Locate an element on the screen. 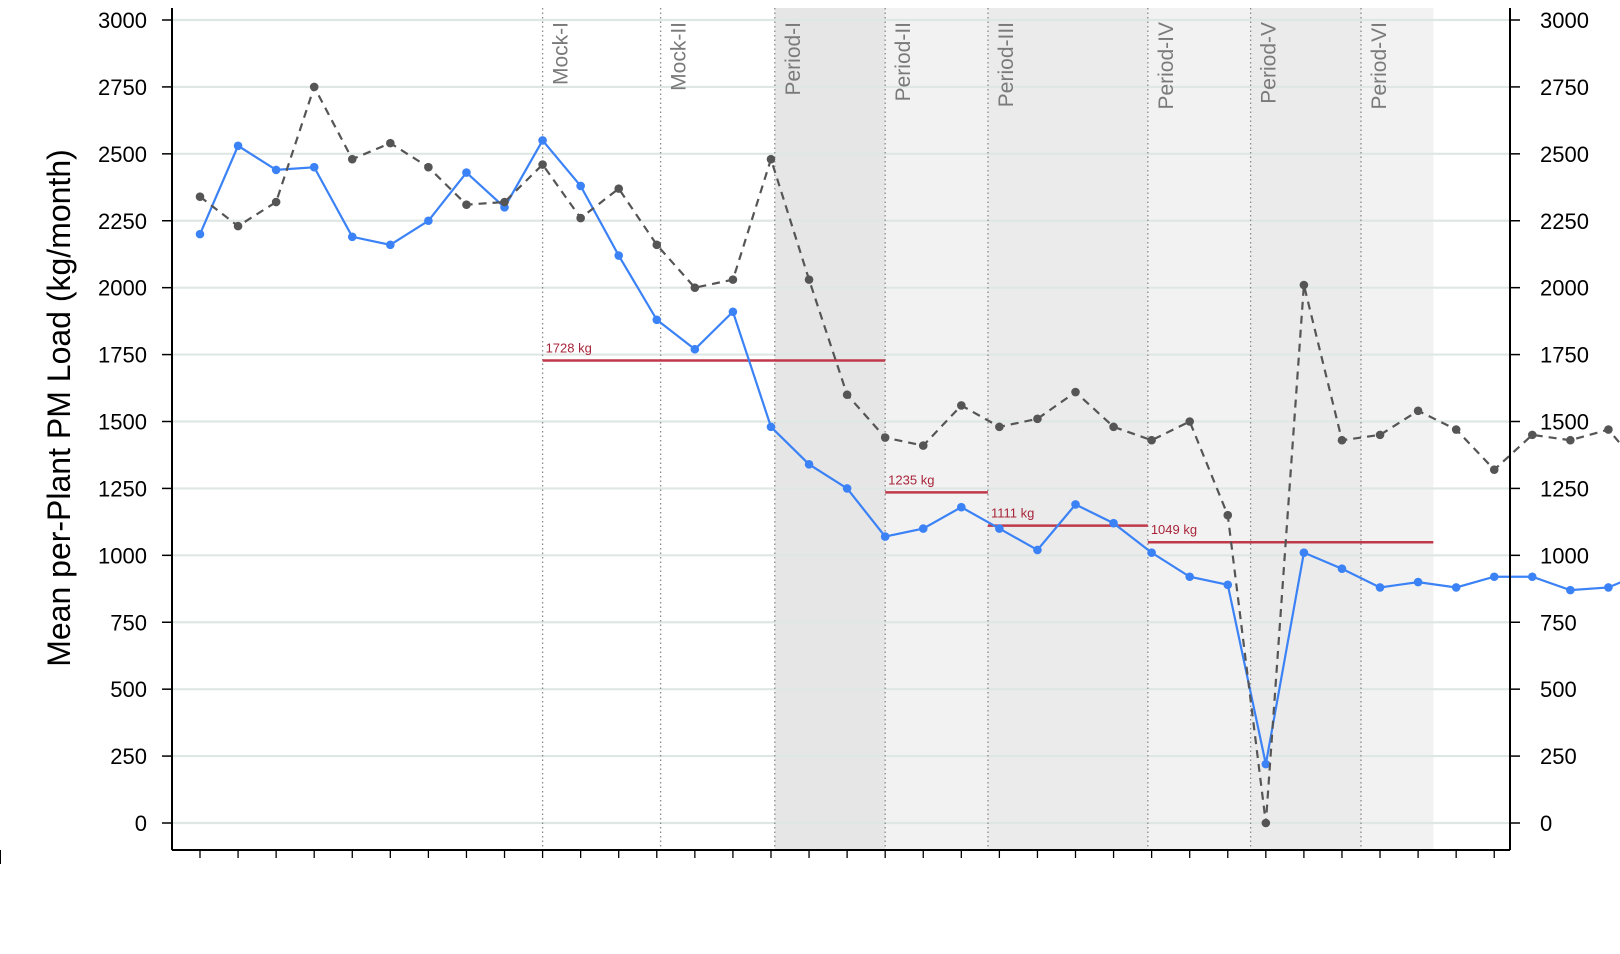  y-tick-label-right-1000: 1000 is located at coordinates (1564, 555).